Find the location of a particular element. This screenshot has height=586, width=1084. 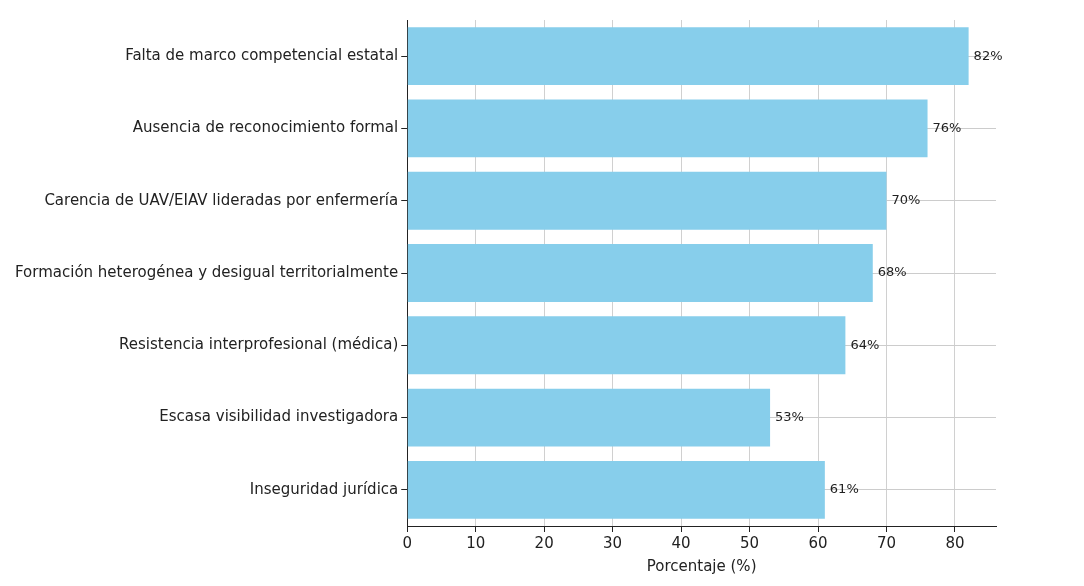

data-label: 53% is located at coordinates (789, 416).